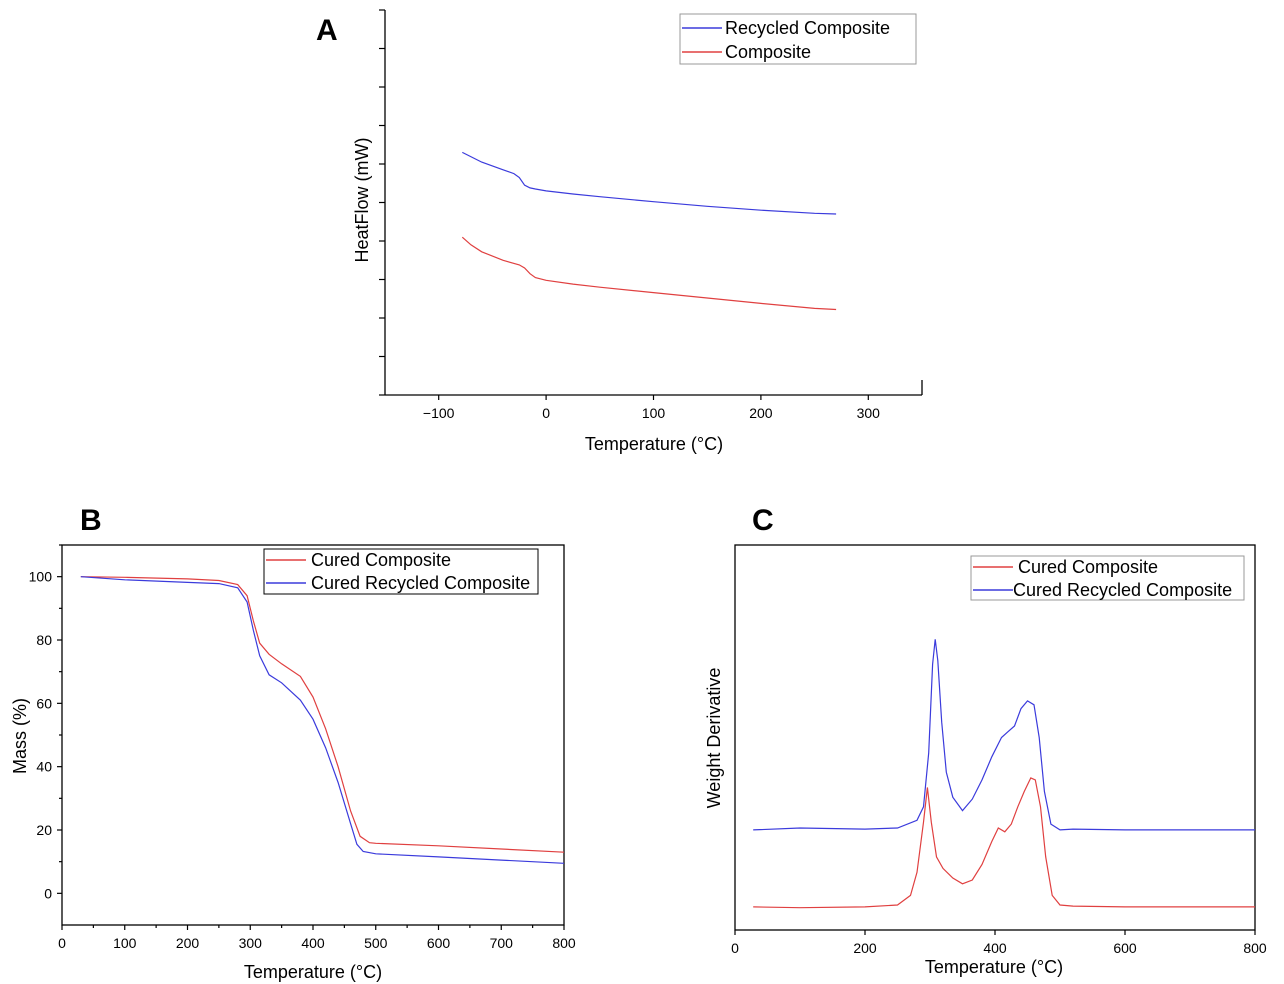 This screenshot has width=1284, height=984. What do you see at coordinates (865, 948) in the screenshot?
I see `c-x-tick-label: 200` at bounding box center [865, 948].